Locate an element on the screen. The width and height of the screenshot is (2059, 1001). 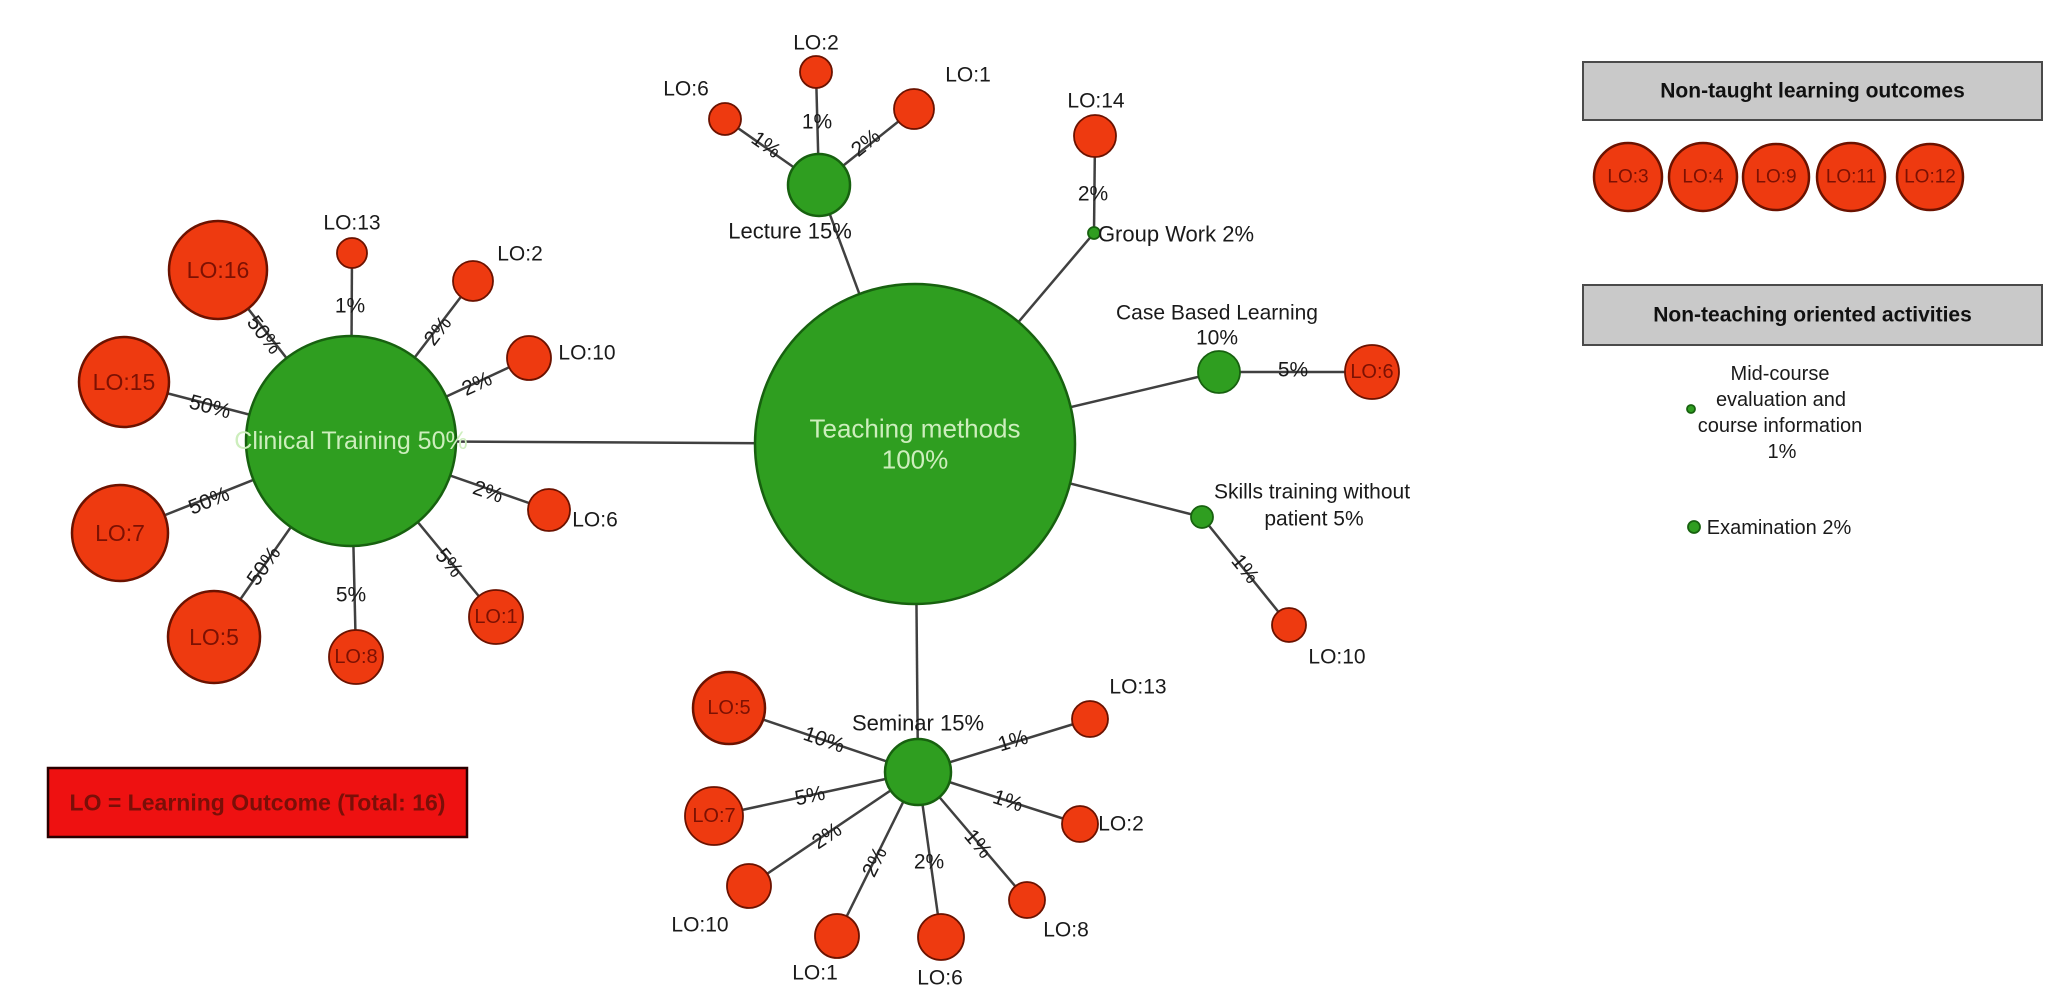
legend-box is located at coordinates (257, 802).